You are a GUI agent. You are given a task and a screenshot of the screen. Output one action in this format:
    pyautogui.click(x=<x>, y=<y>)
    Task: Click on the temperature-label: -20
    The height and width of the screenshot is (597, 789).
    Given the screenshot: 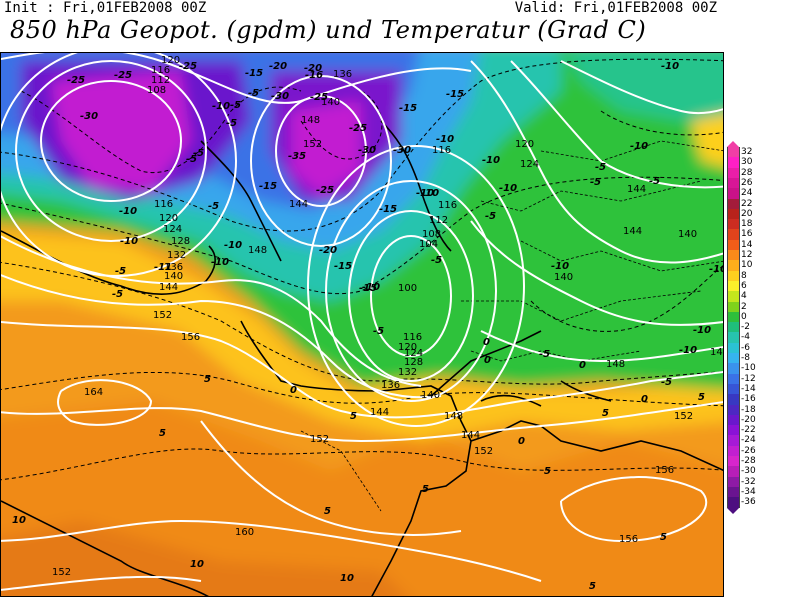 What is the action you would take?
    pyautogui.click(x=278, y=66)
    